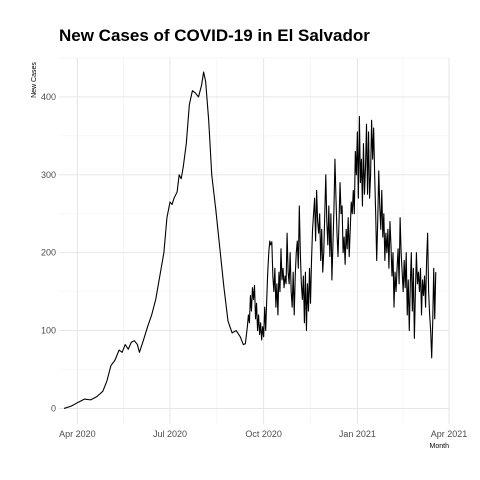 The width and height of the screenshot is (480, 480). I want to click on y-tick-label: 0, so click(53, 408).